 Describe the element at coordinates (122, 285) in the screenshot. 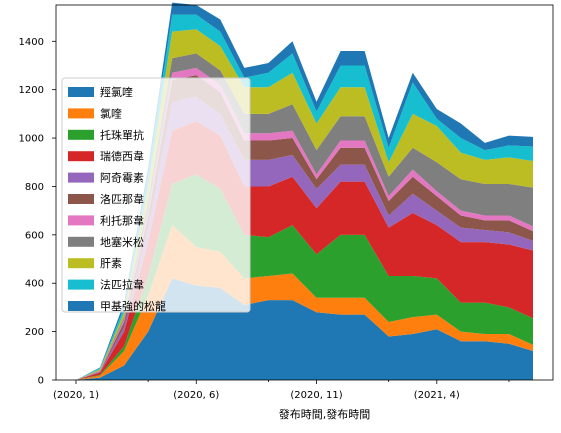

I see `legend-label: 法匹拉韋` at that location.